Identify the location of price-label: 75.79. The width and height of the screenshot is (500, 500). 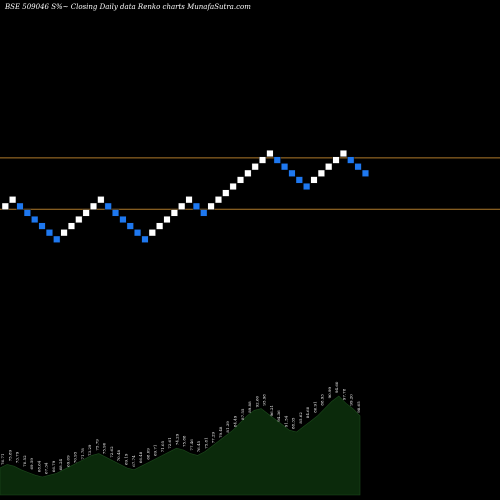
(96, 445).